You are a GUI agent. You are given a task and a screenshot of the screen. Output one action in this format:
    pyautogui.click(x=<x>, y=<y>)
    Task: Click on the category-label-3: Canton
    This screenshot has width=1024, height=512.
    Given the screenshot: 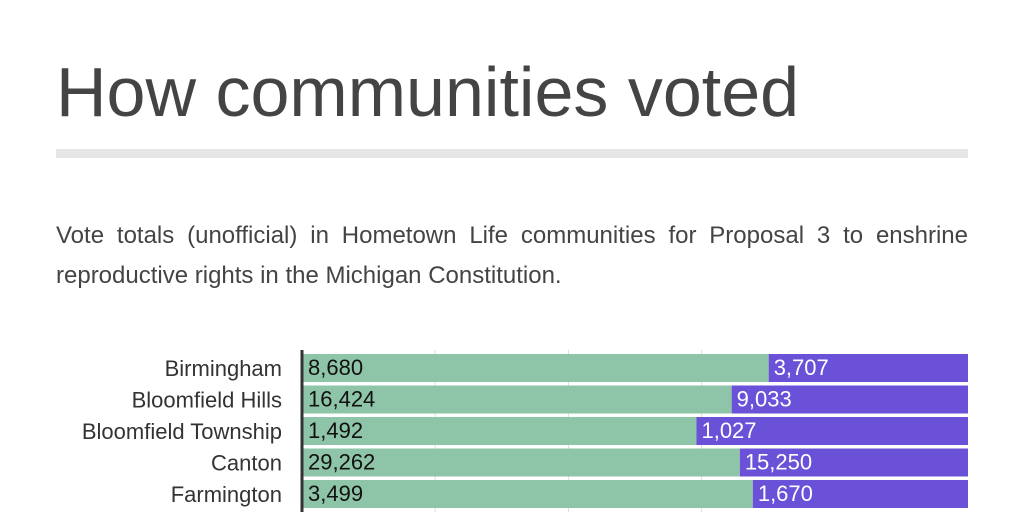 What is the action you would take?
    pyautogui.click(x=246, y=463)
    